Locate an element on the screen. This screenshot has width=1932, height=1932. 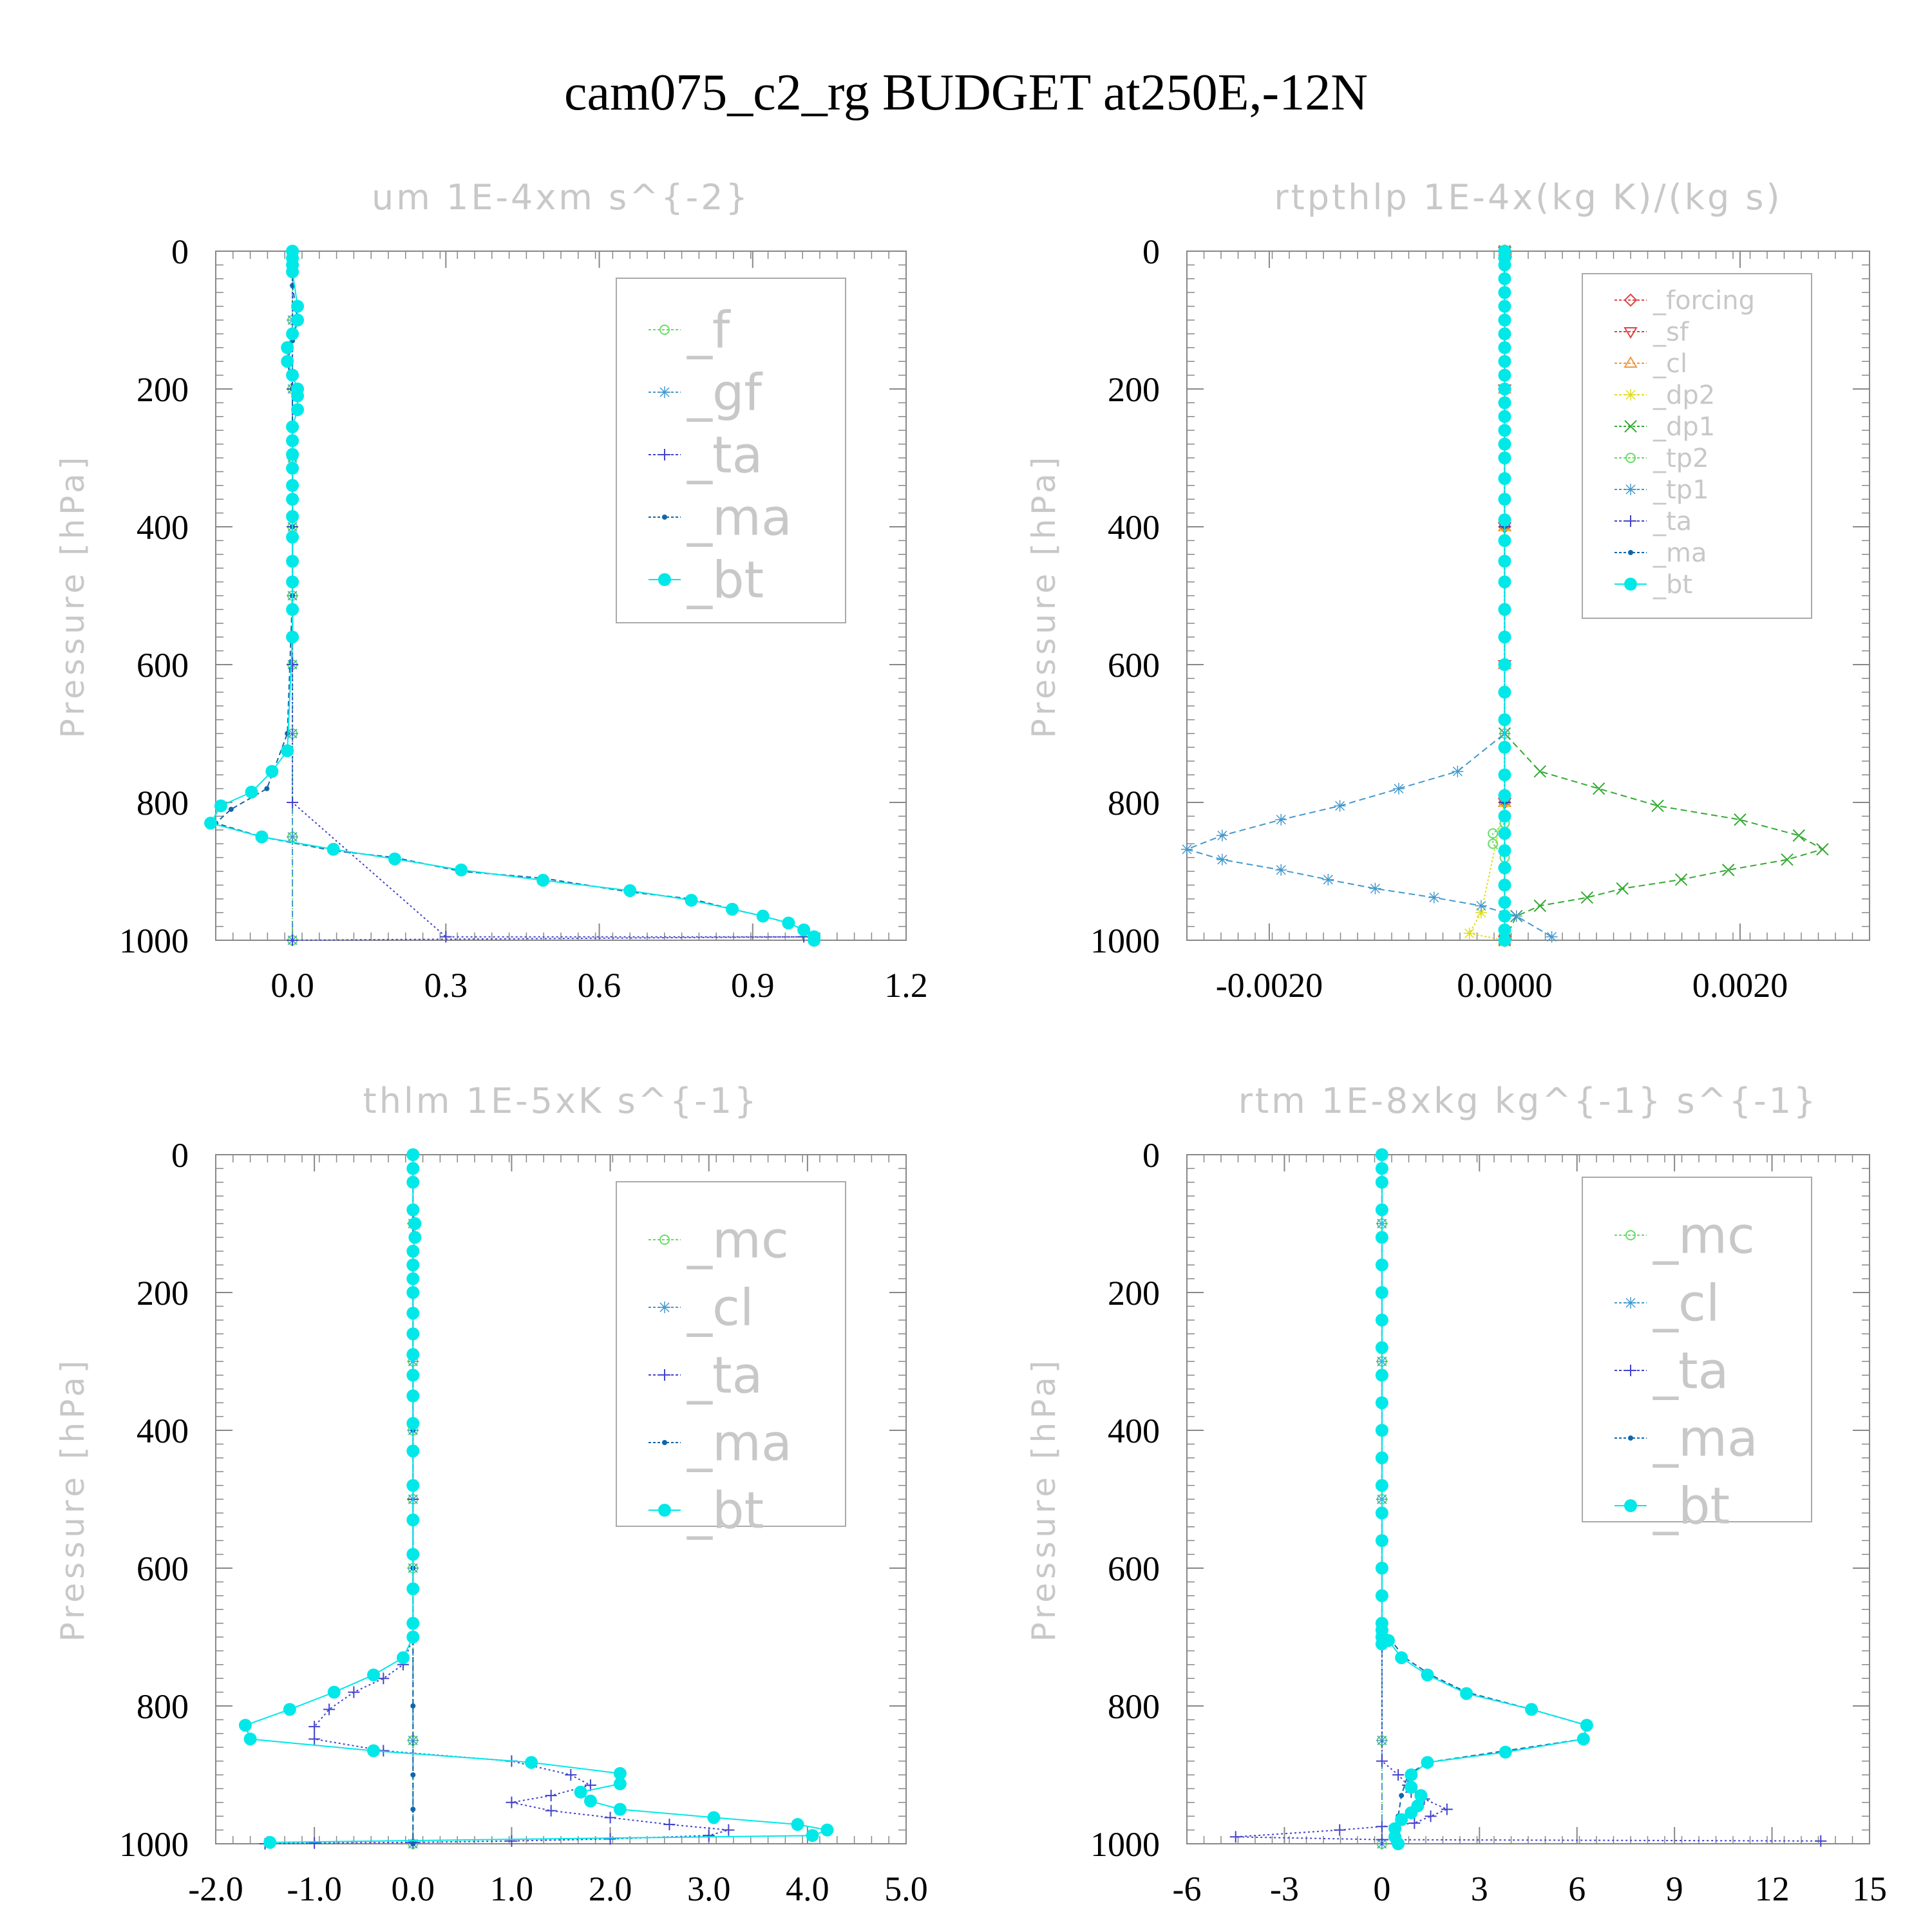
legend-item: _dp1 is located at coordinates (1665, 427).